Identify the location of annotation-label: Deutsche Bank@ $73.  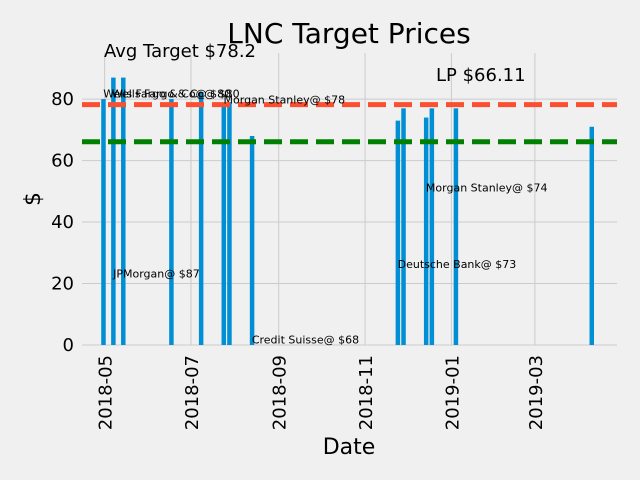
(457, 264).